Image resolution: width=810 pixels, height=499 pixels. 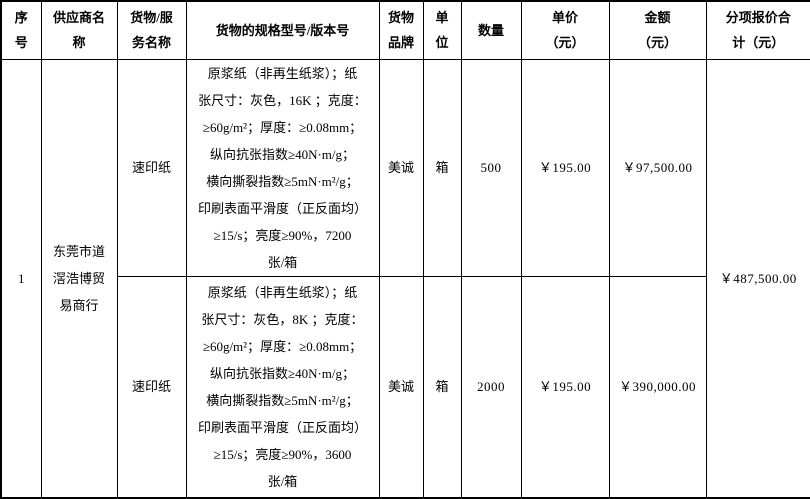 What do you see at coordinates (657, 387) in the screenshot?
I see `cell-amount: ￥390,000.00` at bounding box center [657, 387].